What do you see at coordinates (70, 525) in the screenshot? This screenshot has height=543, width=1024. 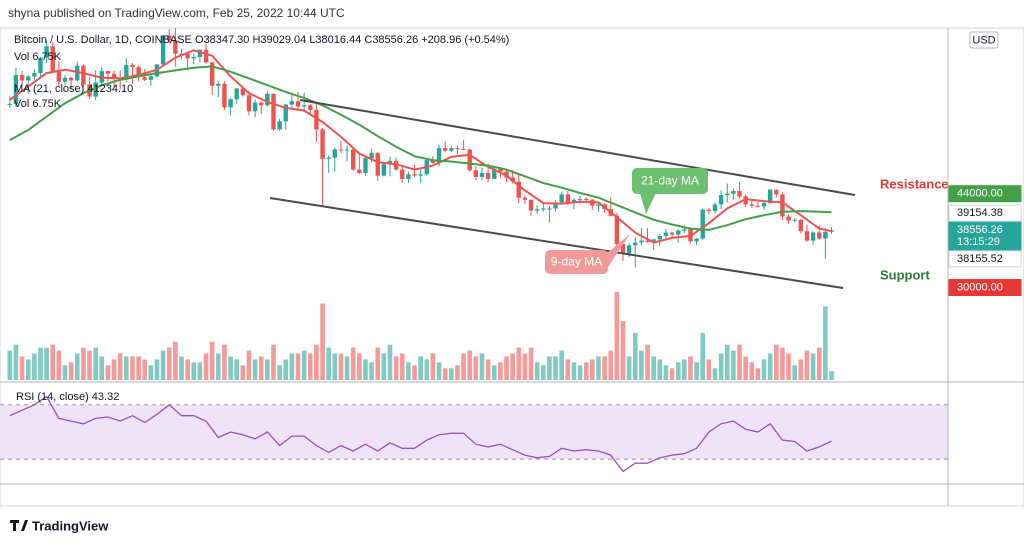 I see `logo-text: TradingView` at bounding box center [70, 525].